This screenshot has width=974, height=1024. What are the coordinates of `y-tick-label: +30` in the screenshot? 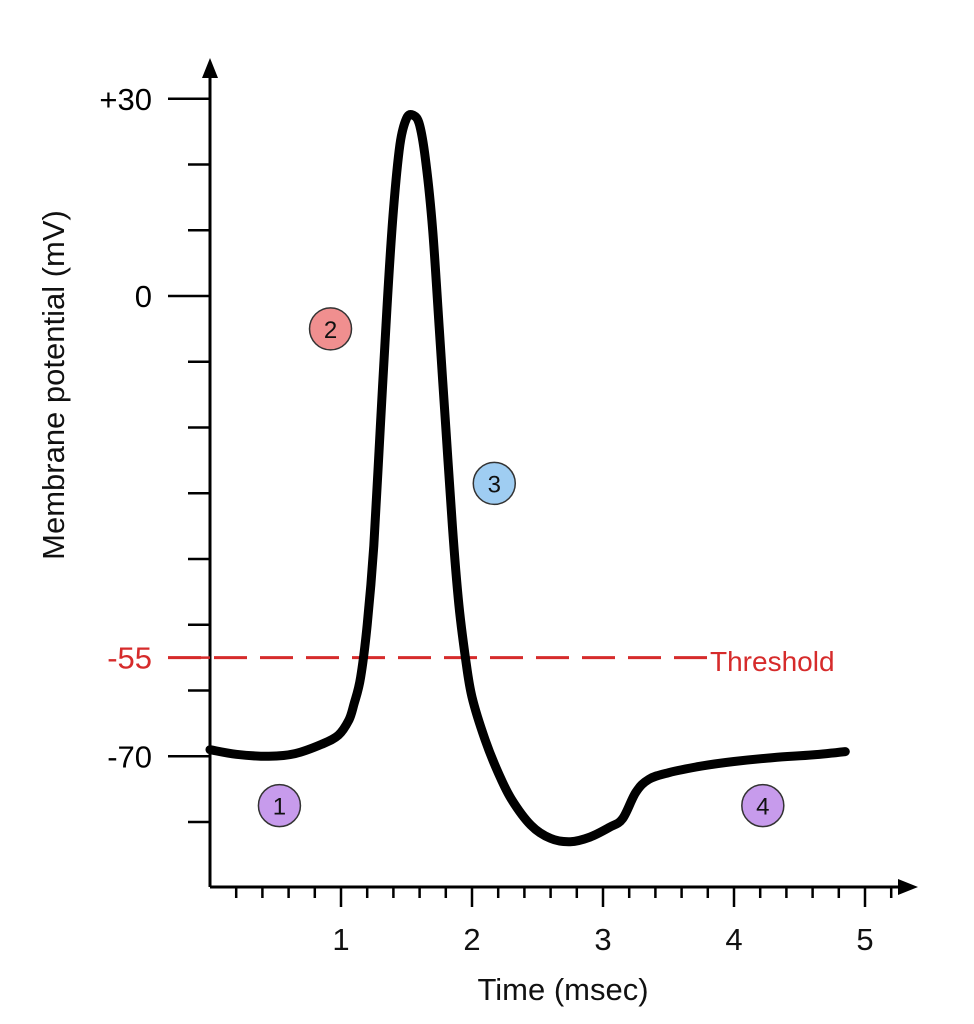 It's located at (125, 99).